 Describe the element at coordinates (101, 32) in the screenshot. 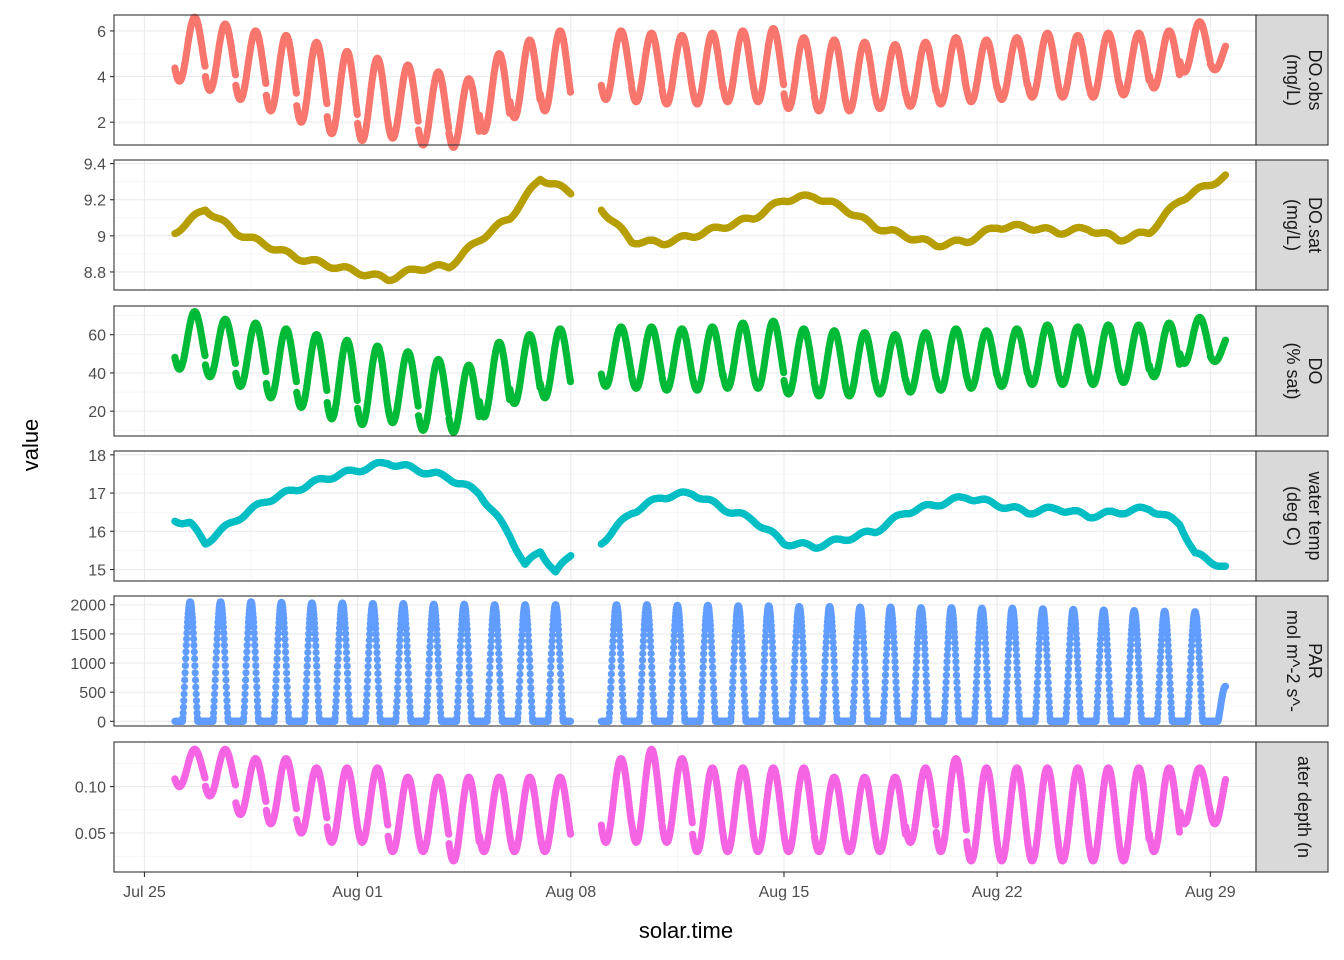

I see `y-tick-label: 6` at that location.